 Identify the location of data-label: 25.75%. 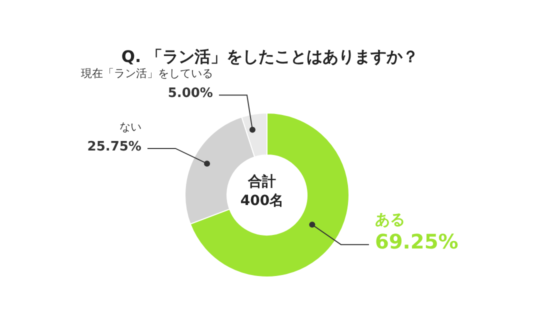
(114, 146).